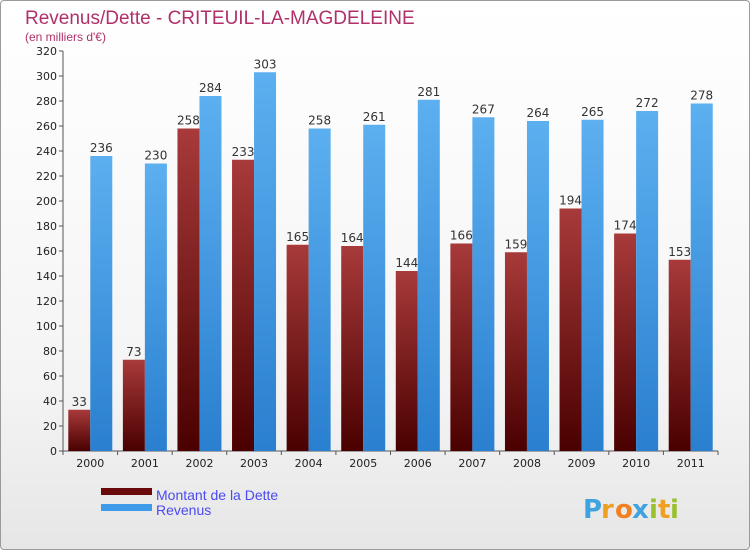 The image size is (750, 550). Describe the element at coordinates (46, 251) in the screenshot. I see `y-tick-label: 160` at that location.